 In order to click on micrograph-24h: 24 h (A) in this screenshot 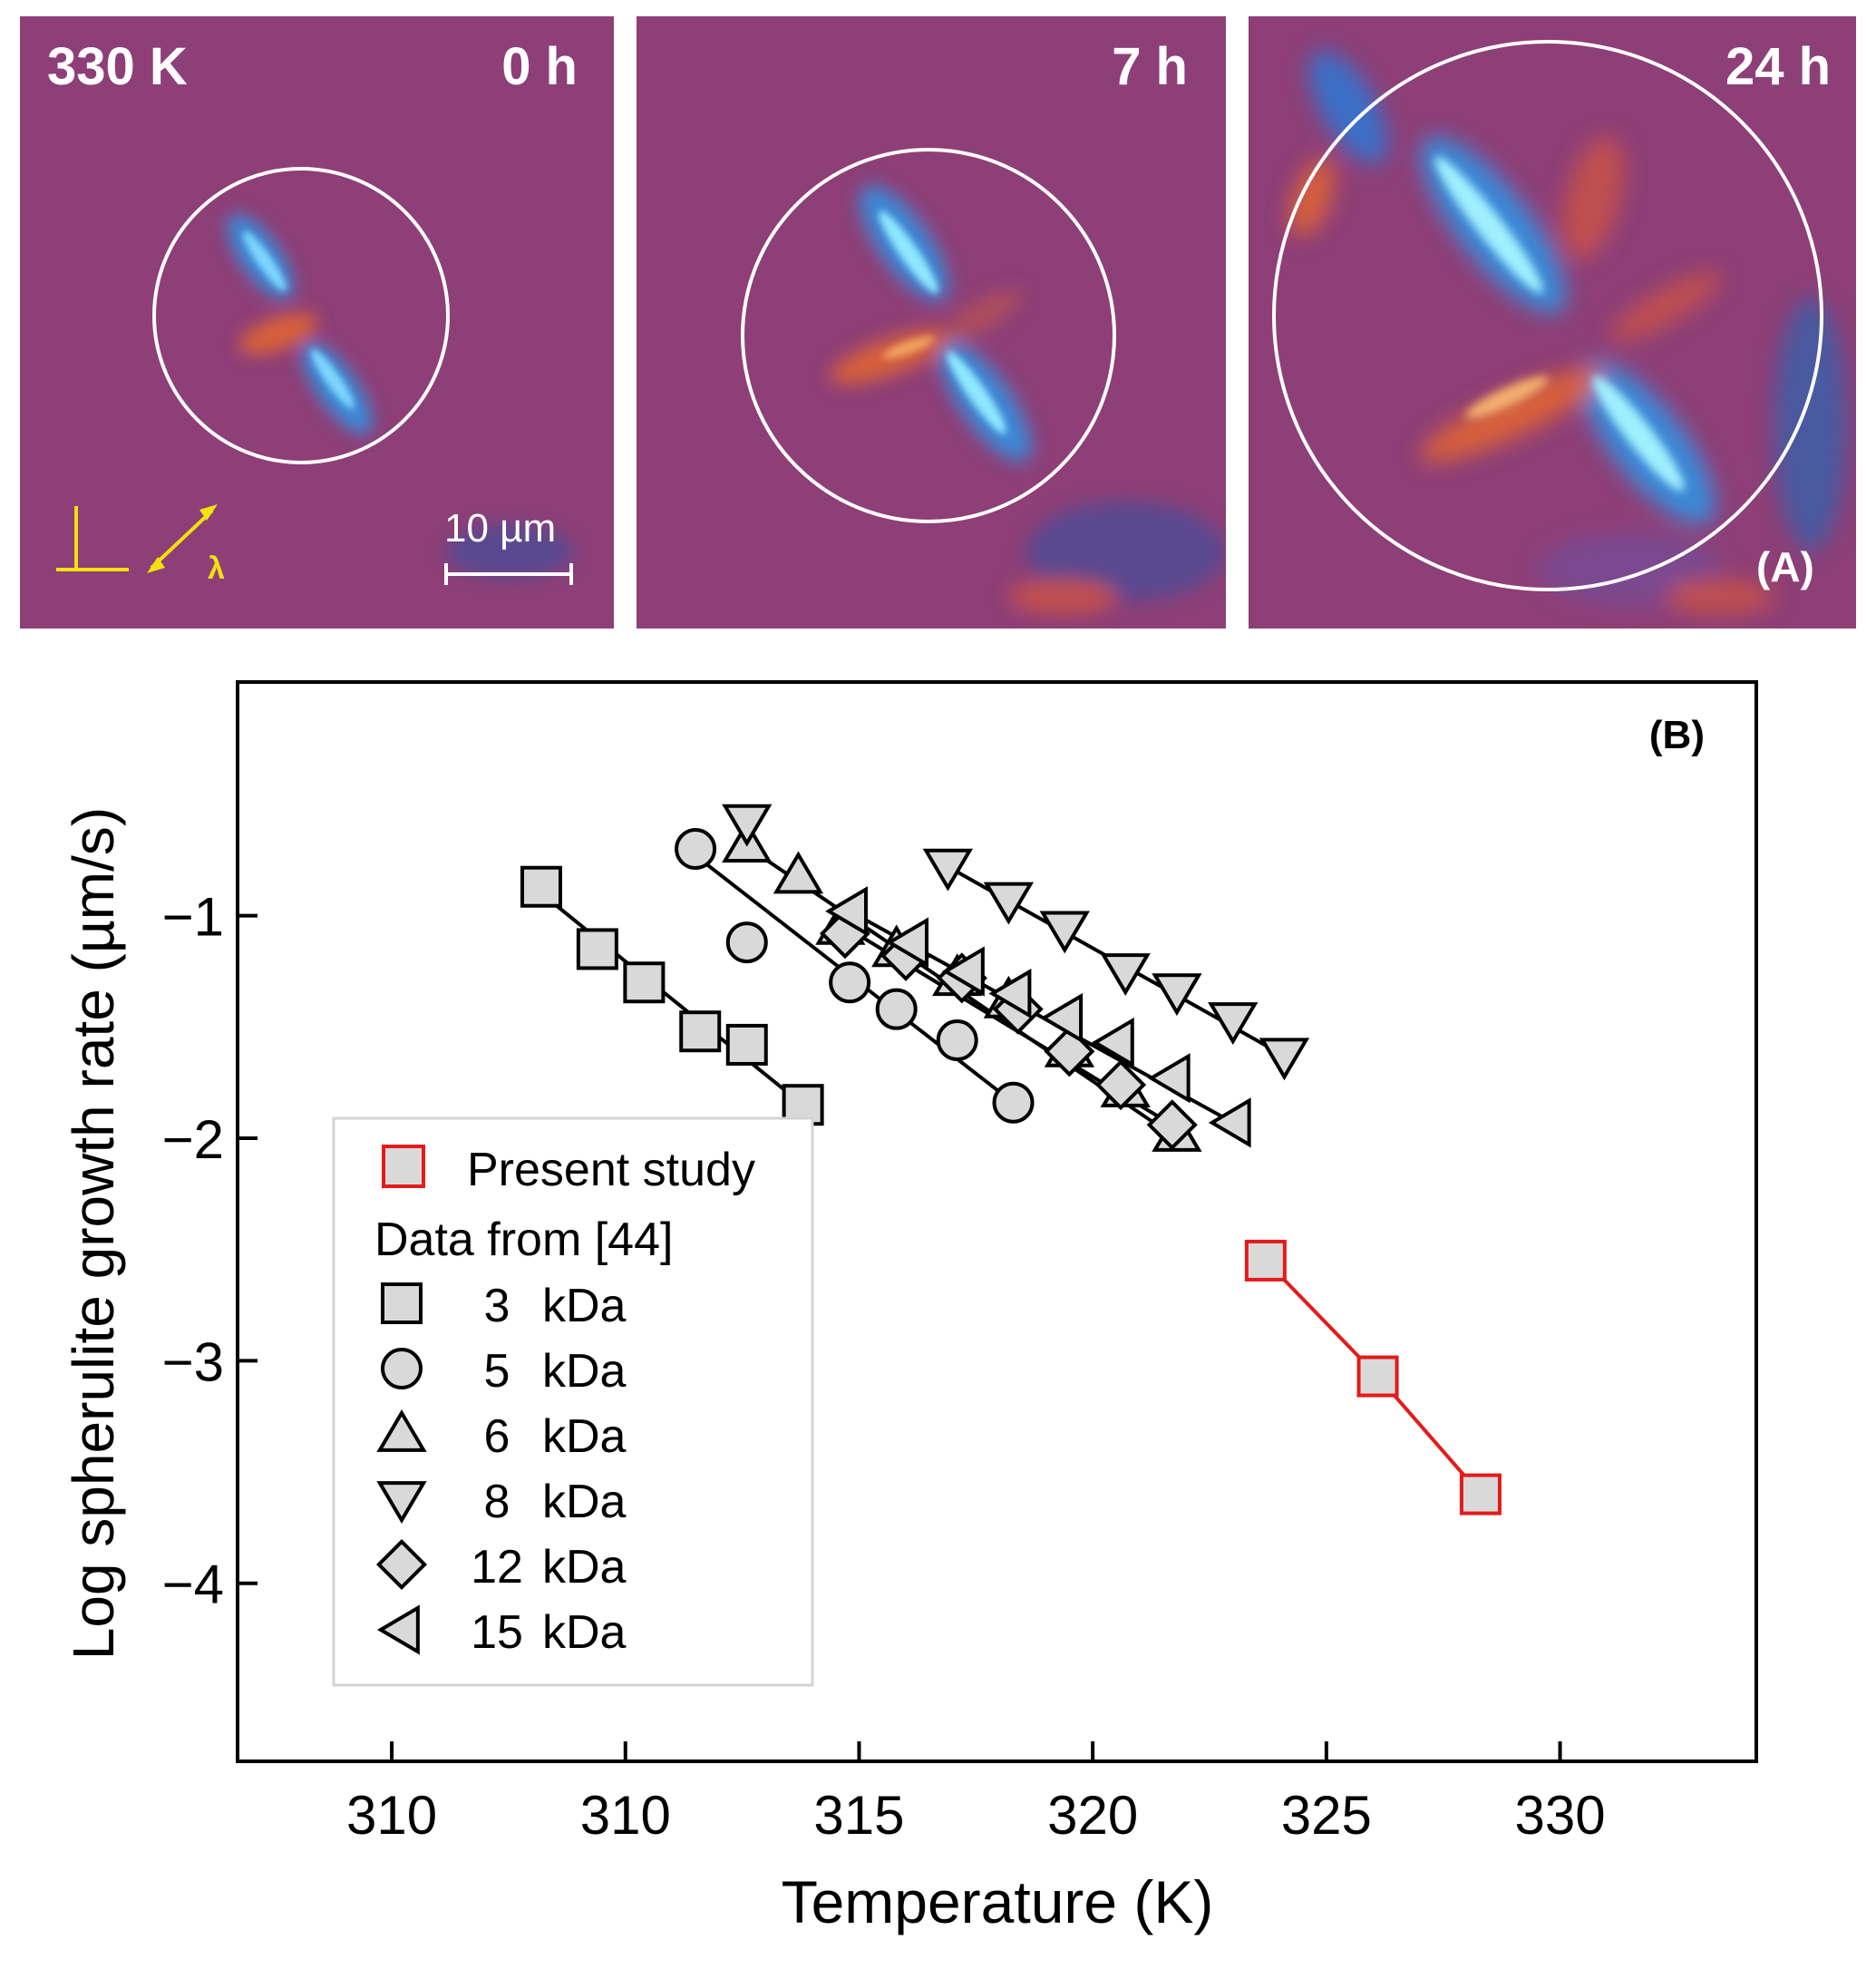, I will do `click(1552, 322)`.